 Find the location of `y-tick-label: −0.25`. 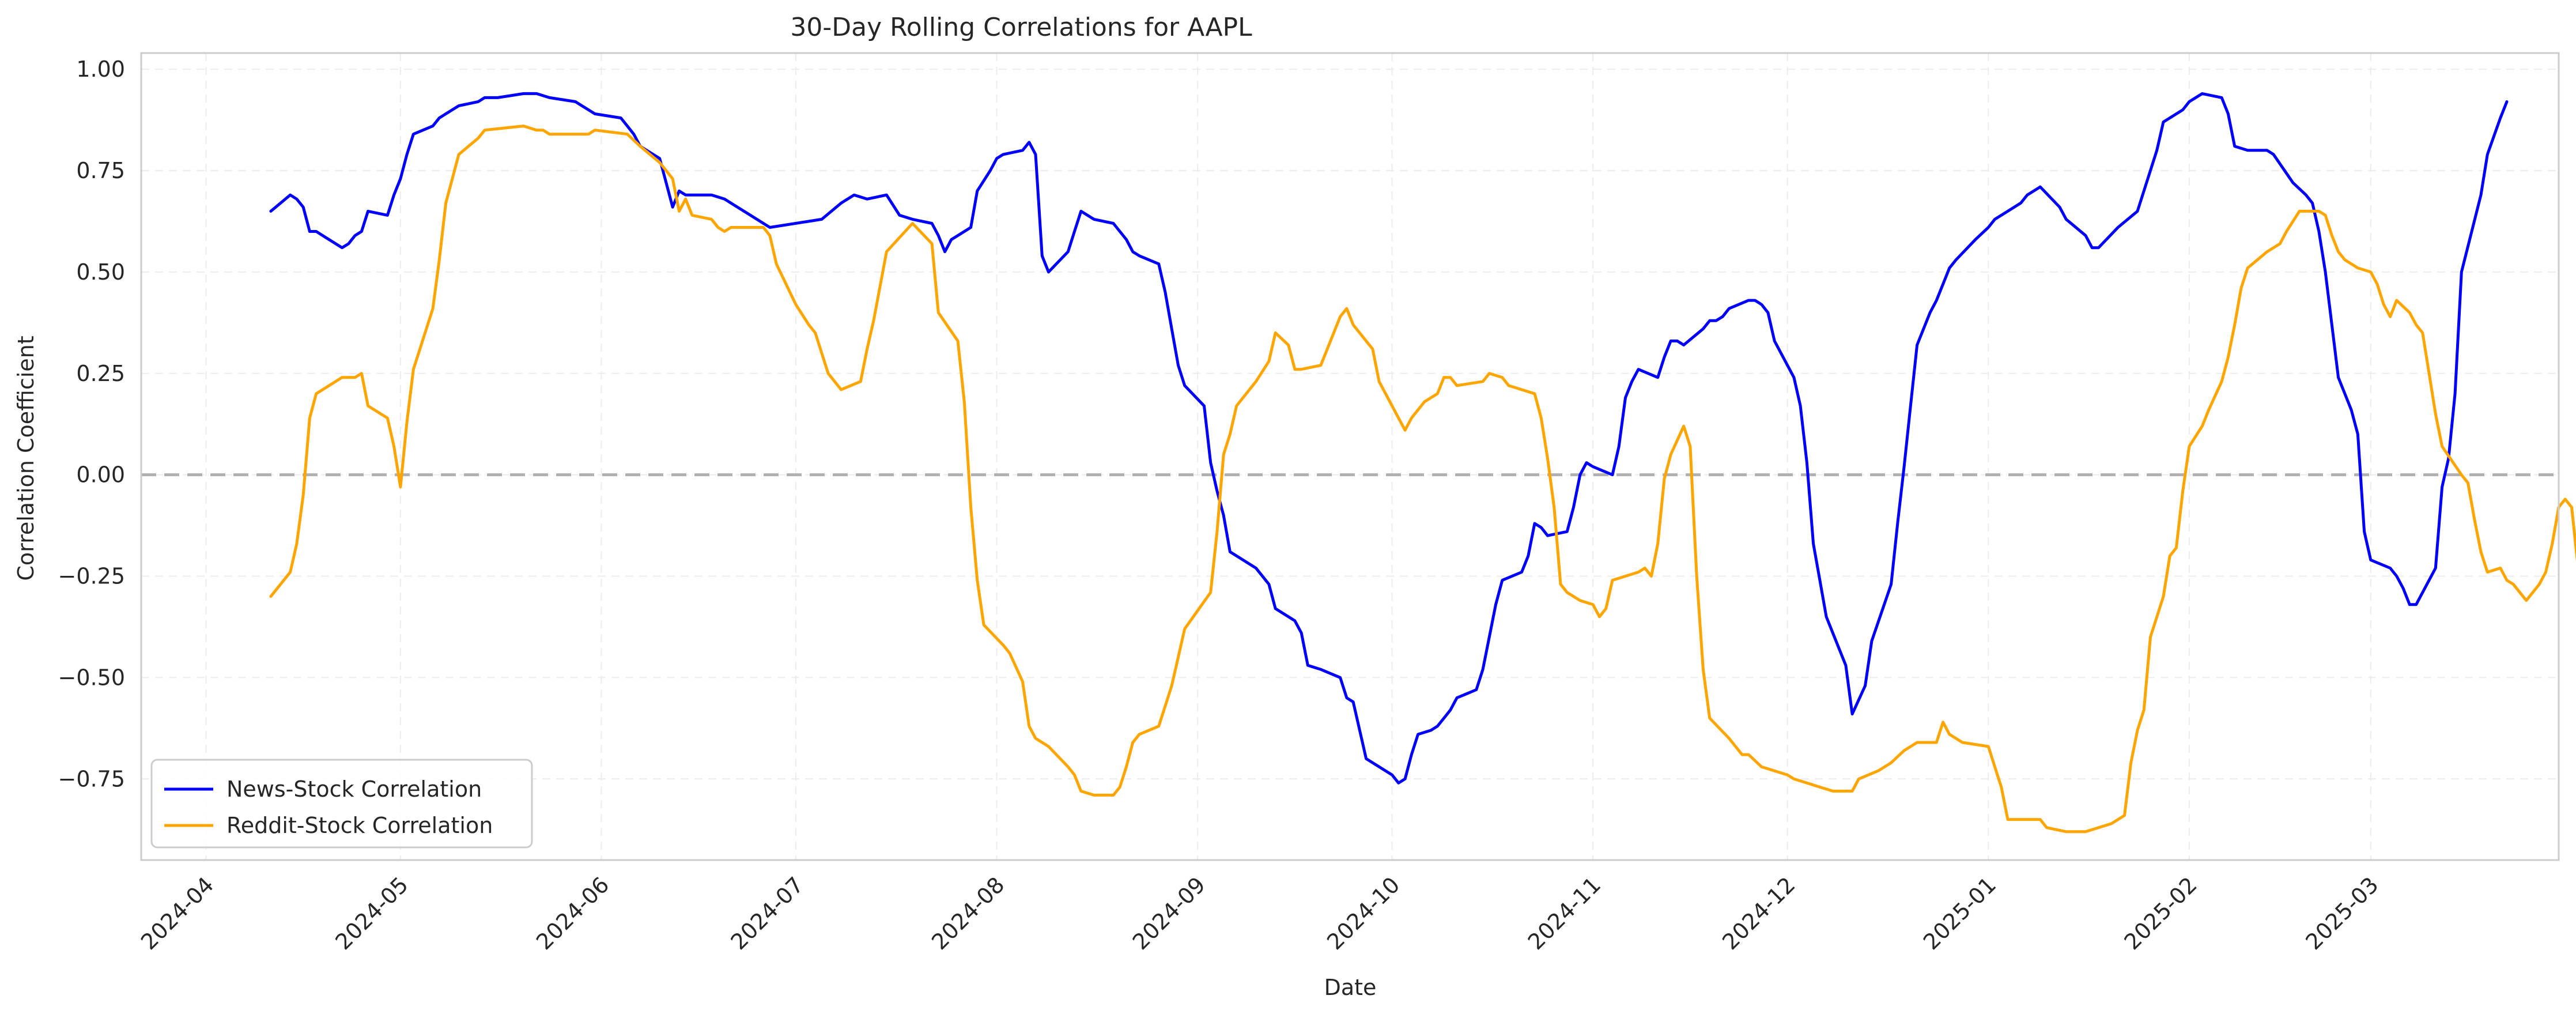

y-tick-label: −0.25 is located at coordinates (91, 576).